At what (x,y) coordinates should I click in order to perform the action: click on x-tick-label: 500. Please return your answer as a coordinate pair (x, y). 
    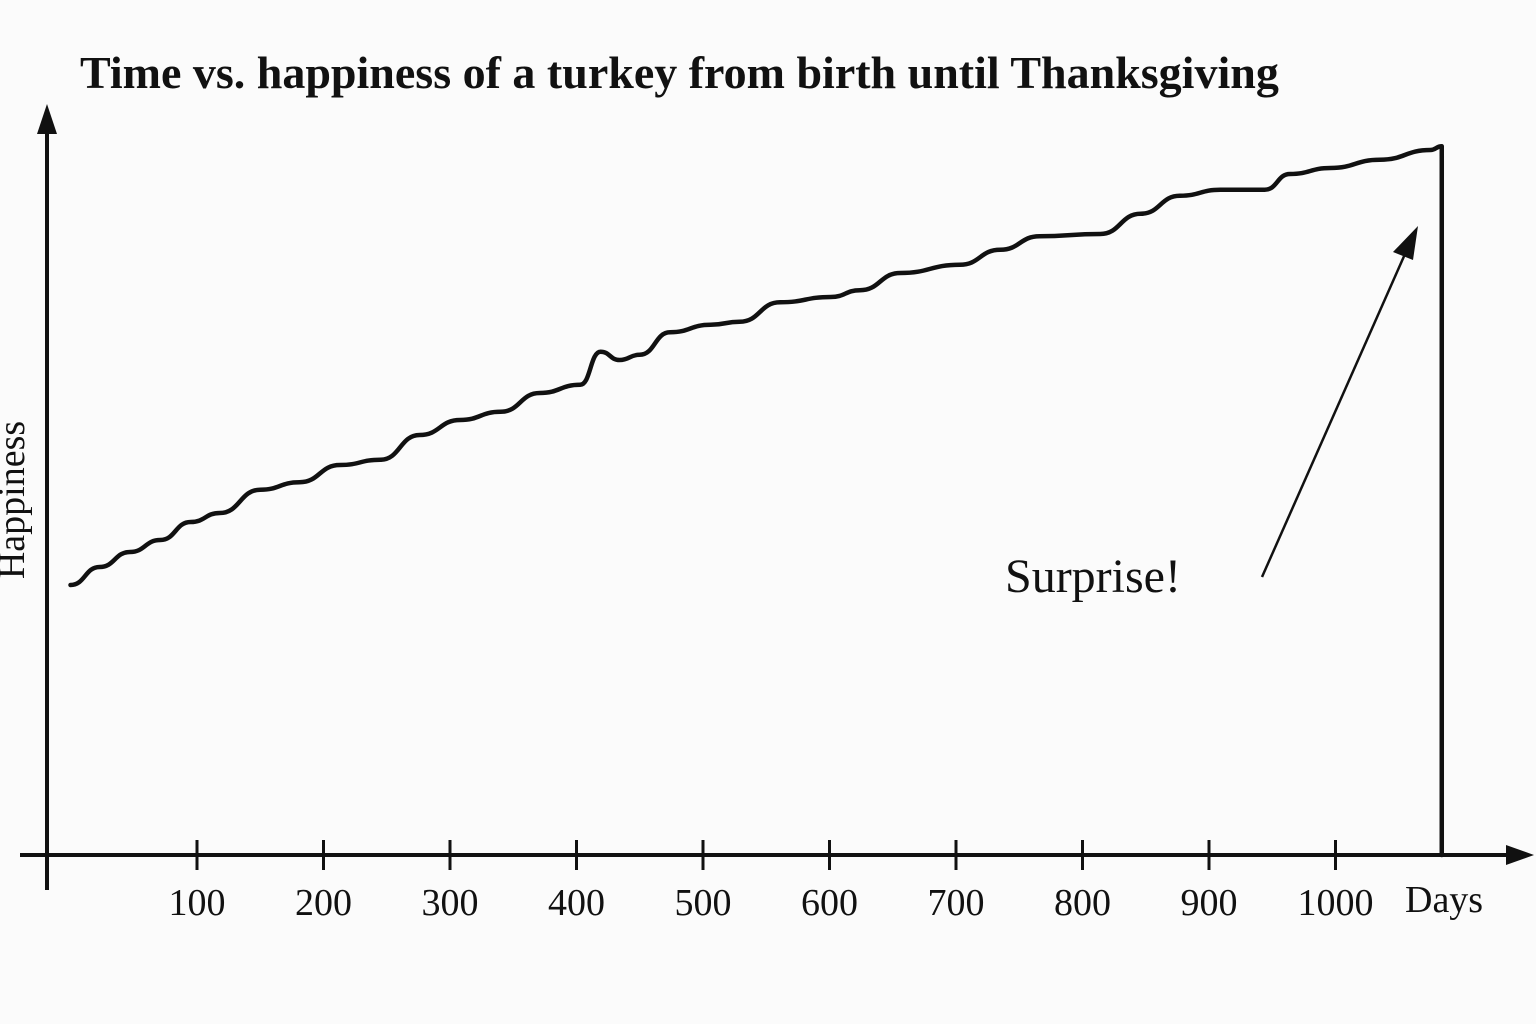
    Looking at the image, I should click on (703, 903).